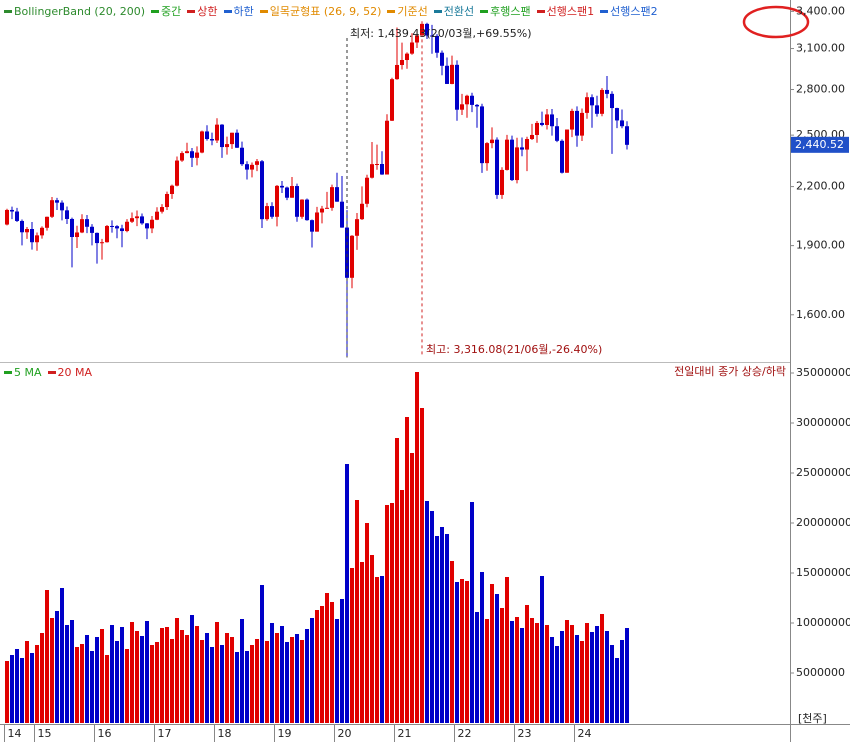 The width and height of the screenshot is (850, 746). Describe the element at coordinates (405, 733) in the screenshot. I see `x-tick-label: 21` at that location.